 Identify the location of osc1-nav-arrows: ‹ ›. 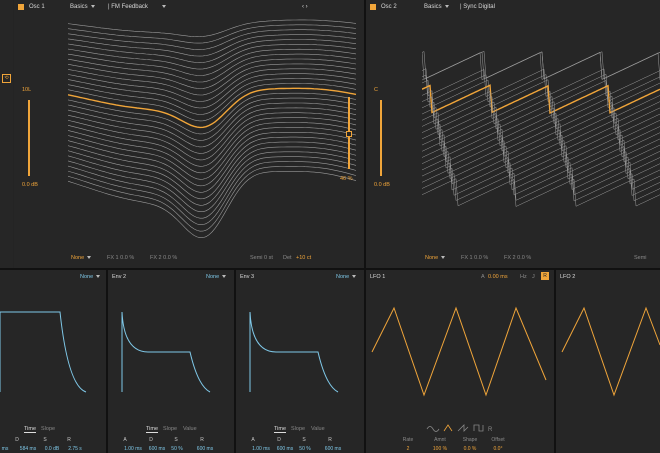
(305, 7).